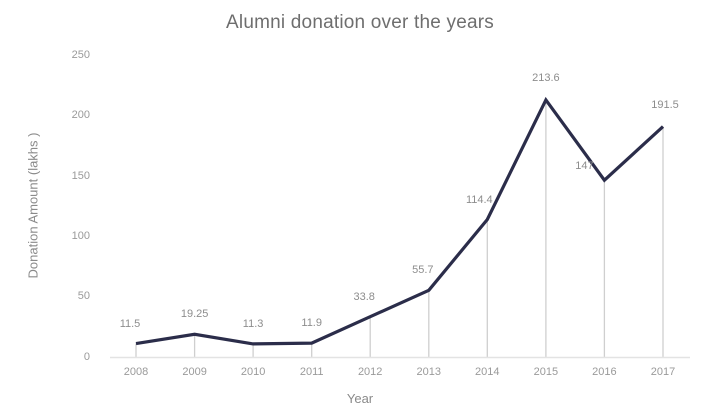 Image resolution: width=720 pixels, height=419 pixels. I want to click on data-label-2010: 11.3, so click(253, 323).